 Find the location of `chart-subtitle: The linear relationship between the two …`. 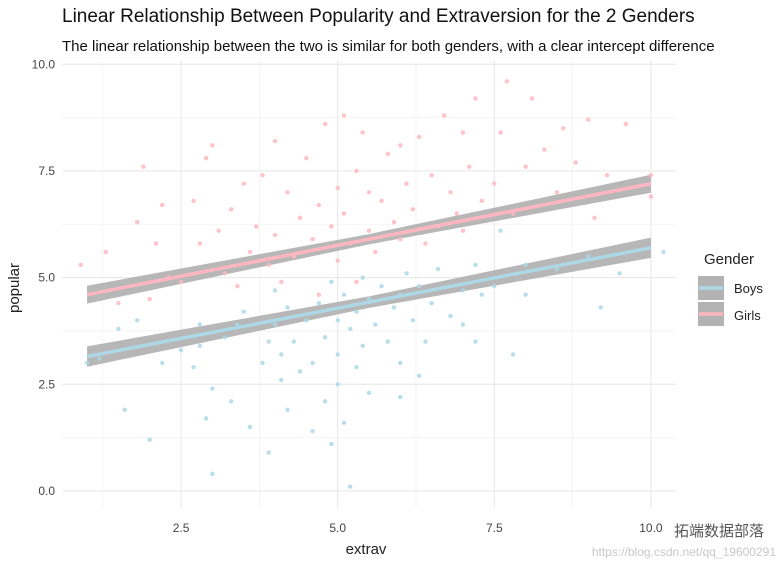

chart-subtitle: The linear relationship between the two … is located at coordinates (388, 46).